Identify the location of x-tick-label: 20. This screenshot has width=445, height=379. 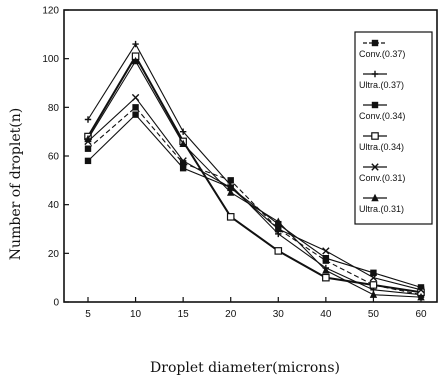
(231, 314).